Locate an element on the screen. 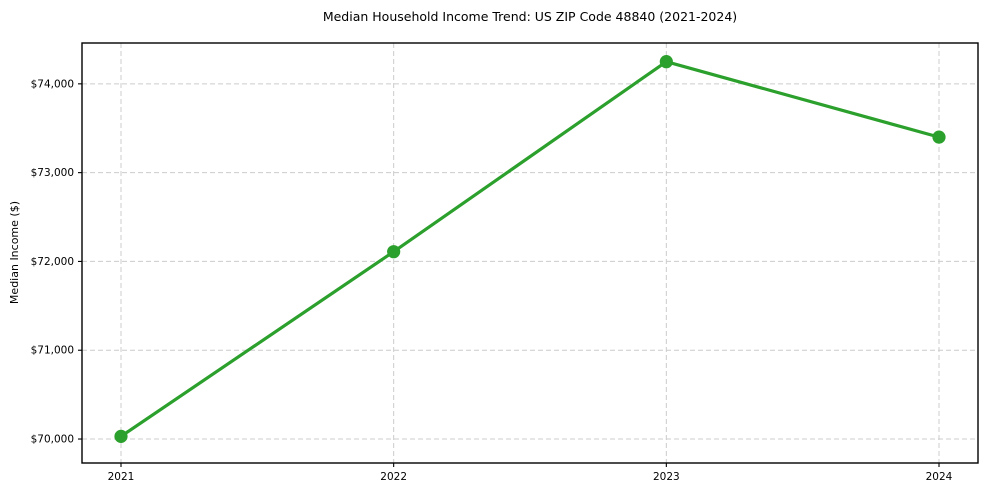  y-tick-label: $71,000 is located at coordinates (52, 351).